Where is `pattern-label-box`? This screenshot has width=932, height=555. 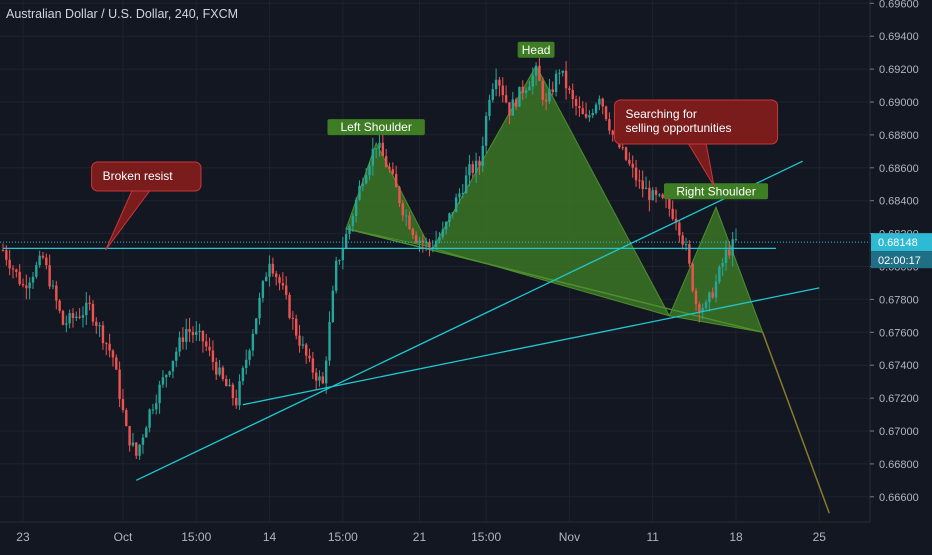
pattern-label-box is located at coordinates (376, 127).